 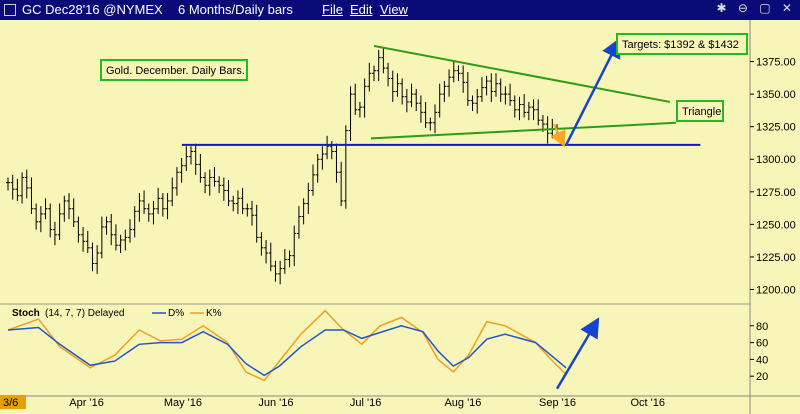 I want to click on timeframe-label: 6 Months/Daily bars, so click(x=235, y=9).